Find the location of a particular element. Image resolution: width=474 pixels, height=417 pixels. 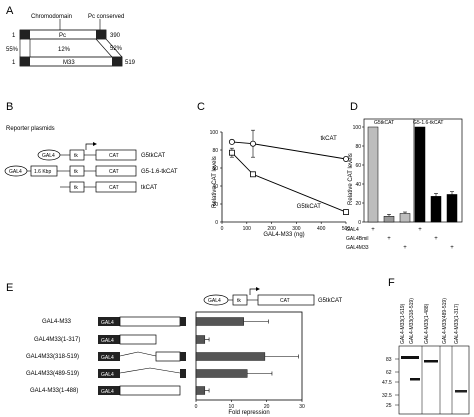

svg-text: GAL4-M33 is located at coordinates (57, 322).